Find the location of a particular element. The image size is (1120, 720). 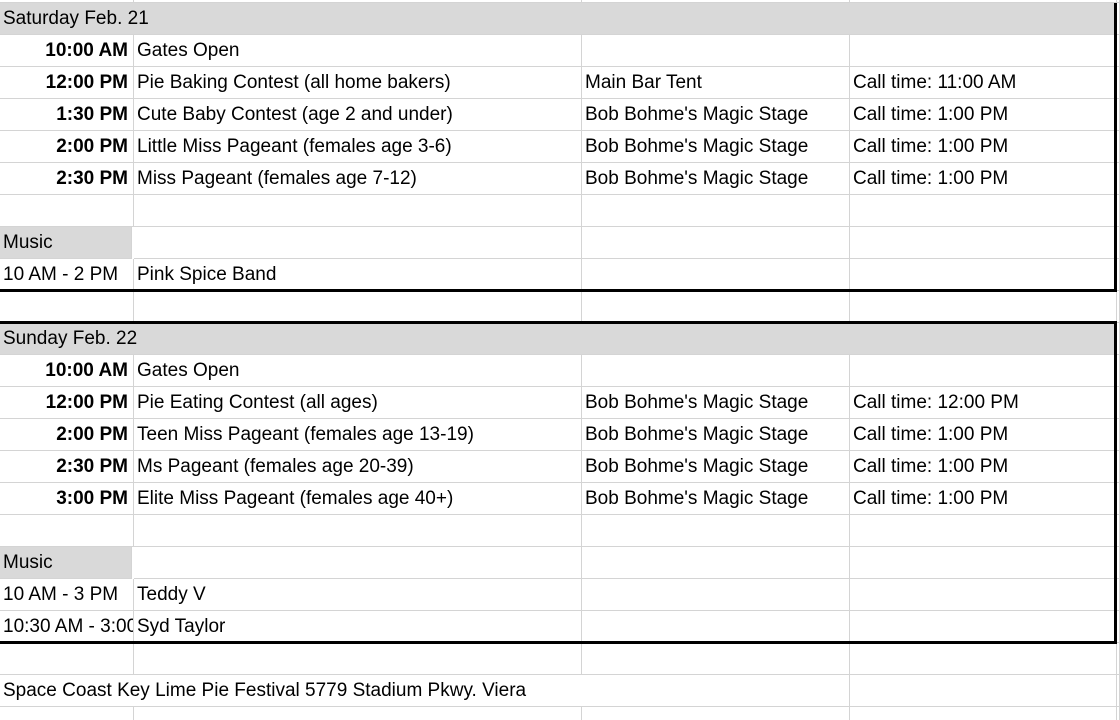

event-cell: Pie Eating Contest (all ages) is located at coordinates (358, 403).